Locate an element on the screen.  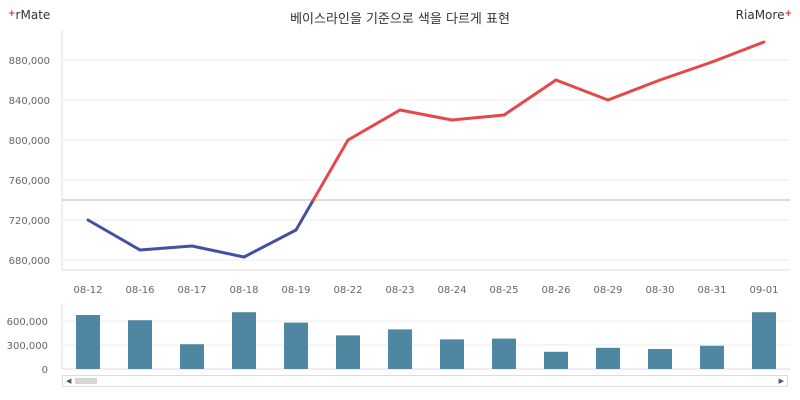
x-tick-label: 08-24 is located at coordinates (451, 290).